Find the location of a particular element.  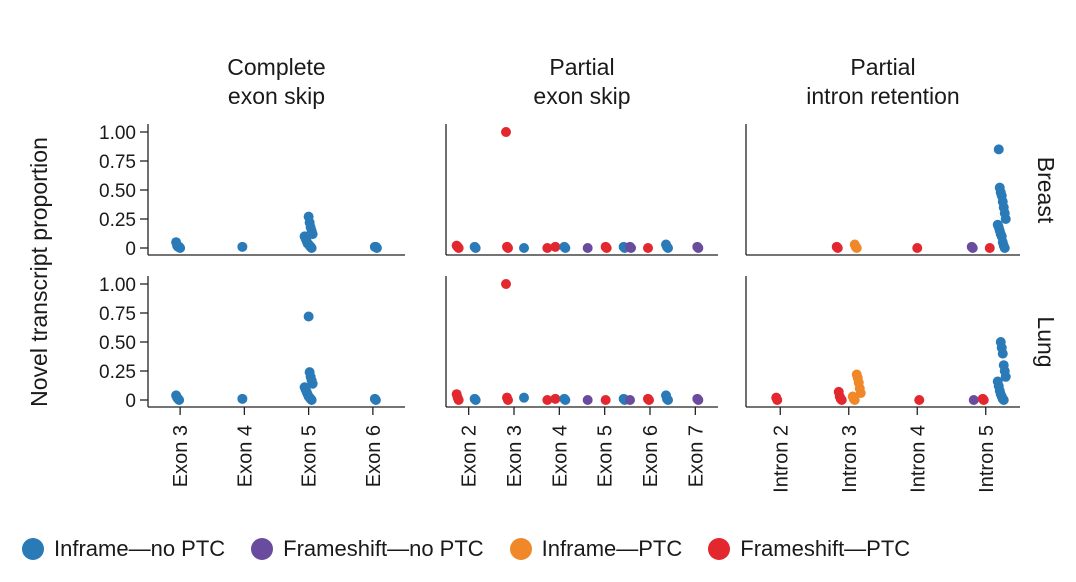

column-title-1-line-1: exon skip is located at coordinates (581, 96).